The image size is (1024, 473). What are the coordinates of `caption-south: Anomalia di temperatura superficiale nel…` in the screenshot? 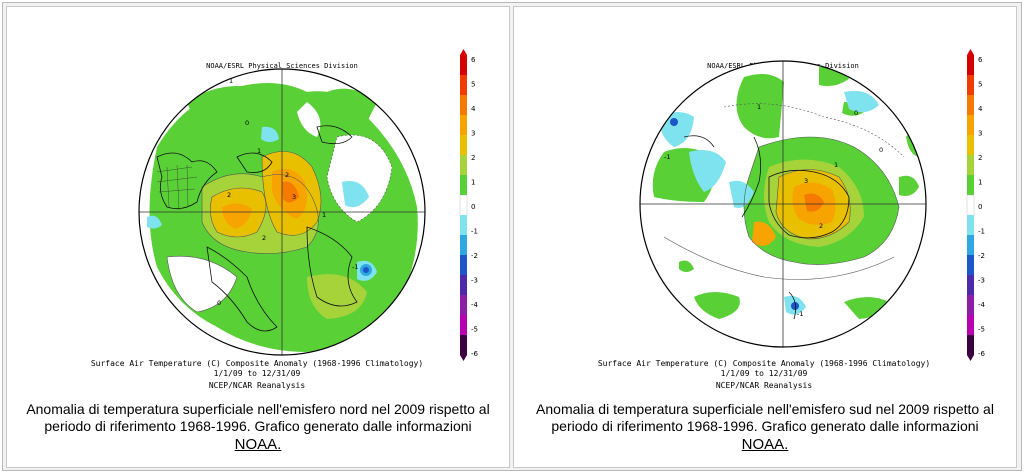 It's located at (765, 427).